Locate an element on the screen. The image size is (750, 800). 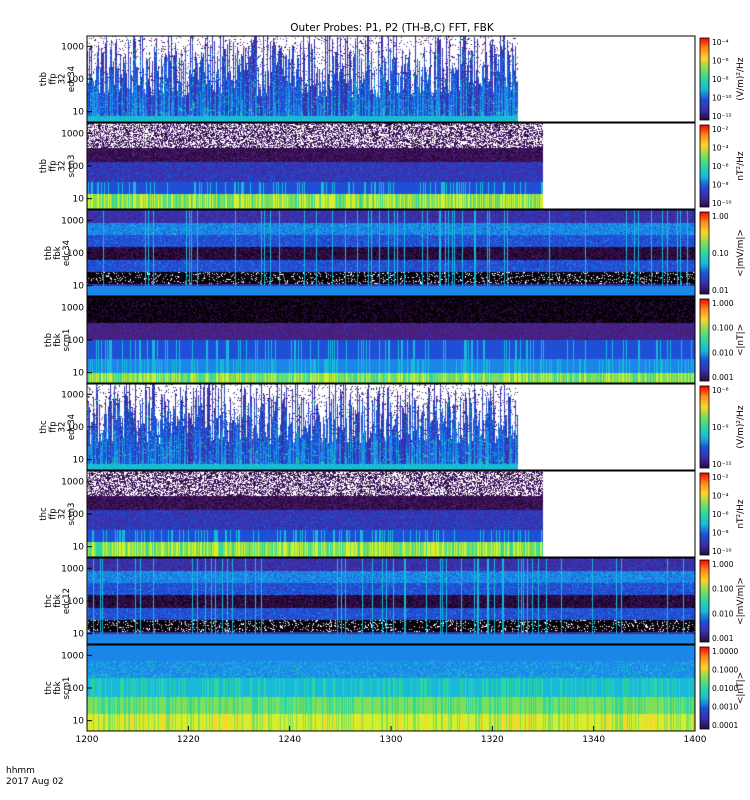
date-label: 2017 Aug 02 is located at coordinates (35, 782).